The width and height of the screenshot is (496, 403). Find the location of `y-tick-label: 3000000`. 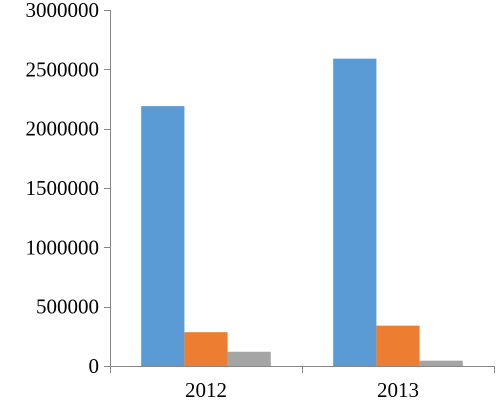

y-tick-label: 3000000 is located at coordinates (63, 11).